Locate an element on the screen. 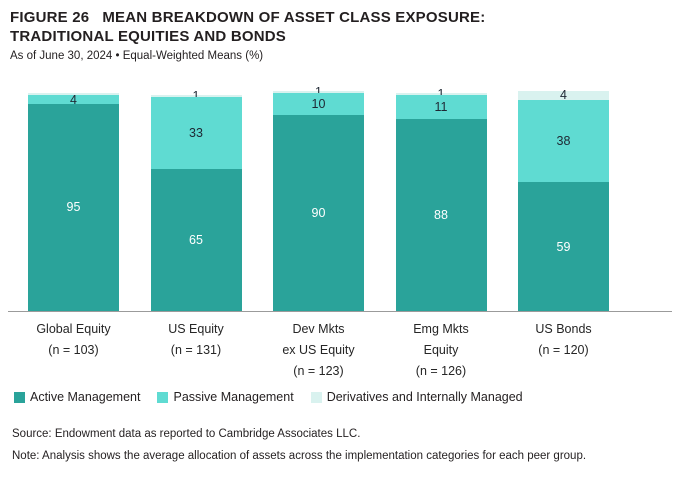 Image resolution: width=678 pixels, height=477 pixels. legend-label: Derivatives and Internally Managed is located at coordinates (424, 397).